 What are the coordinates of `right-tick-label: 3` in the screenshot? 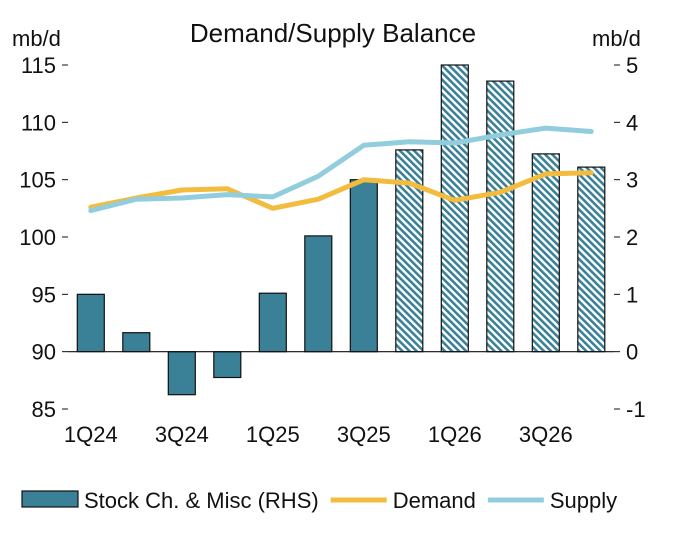 It's located at (632, 180).